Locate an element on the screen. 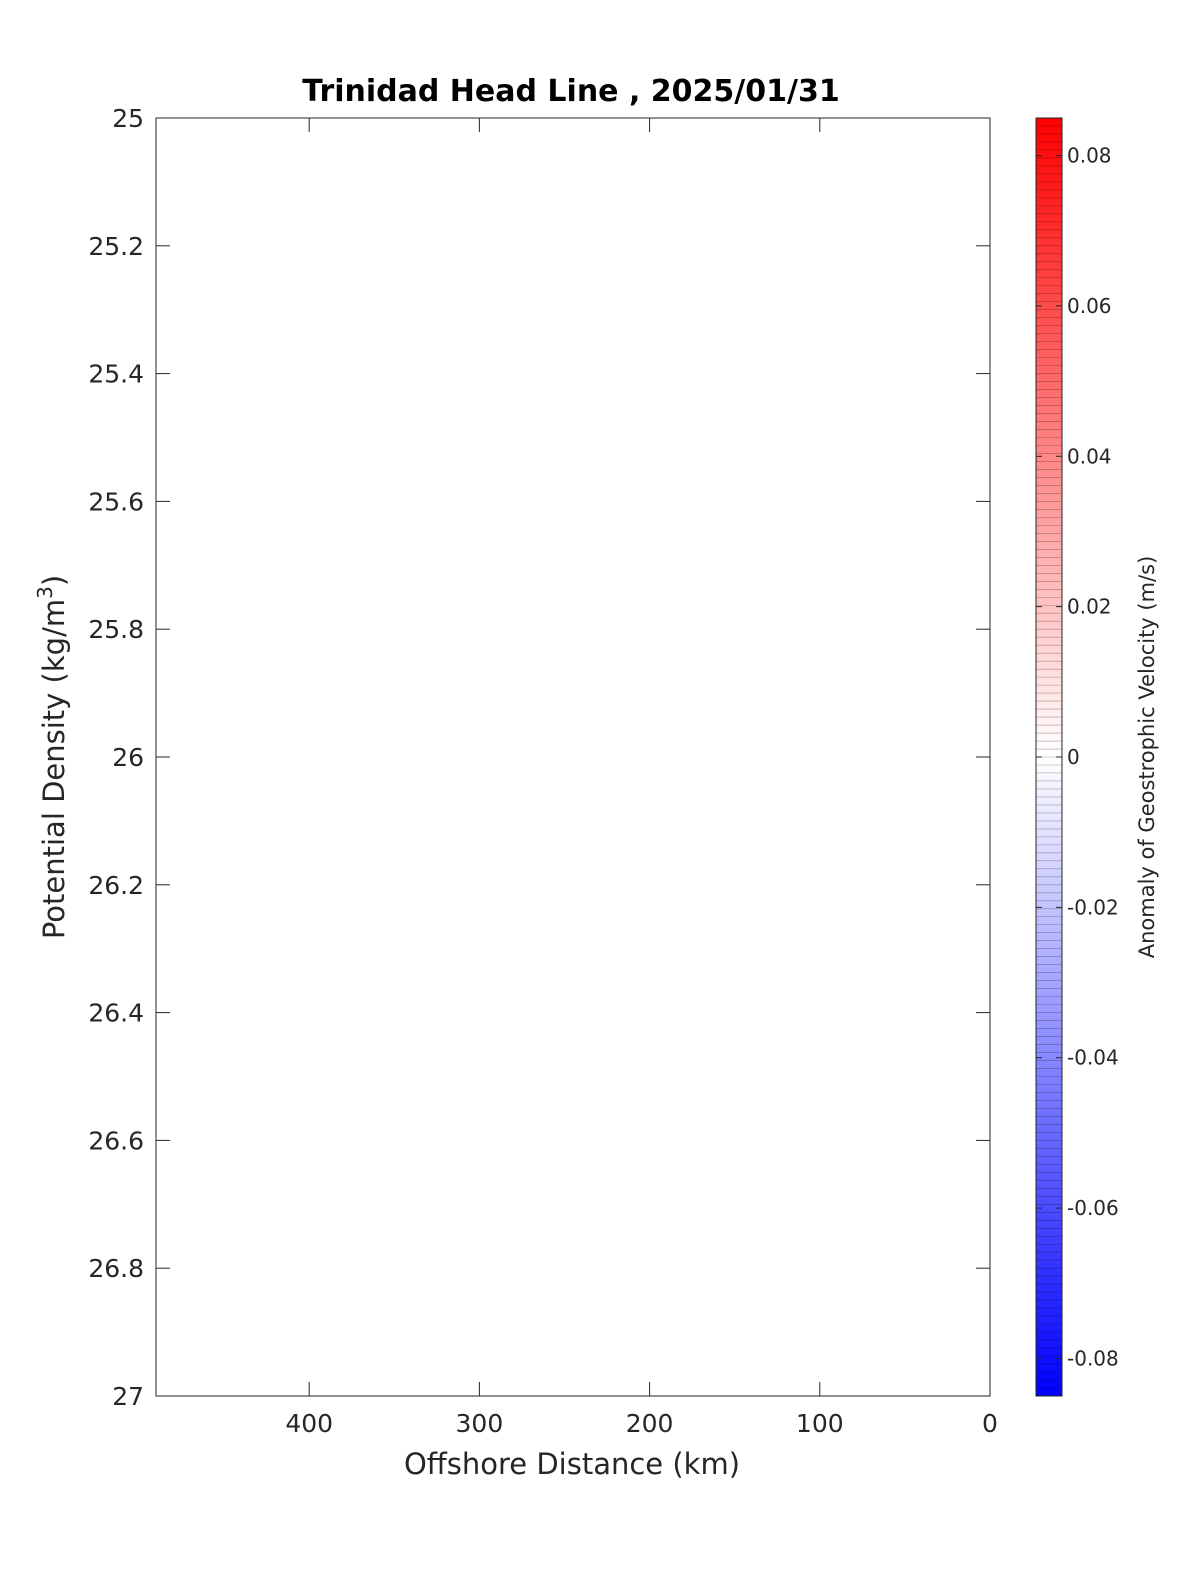 This screenshot has width=1200, height=1575. x-tick-label: 200 is located at coordinates (650, 1423).